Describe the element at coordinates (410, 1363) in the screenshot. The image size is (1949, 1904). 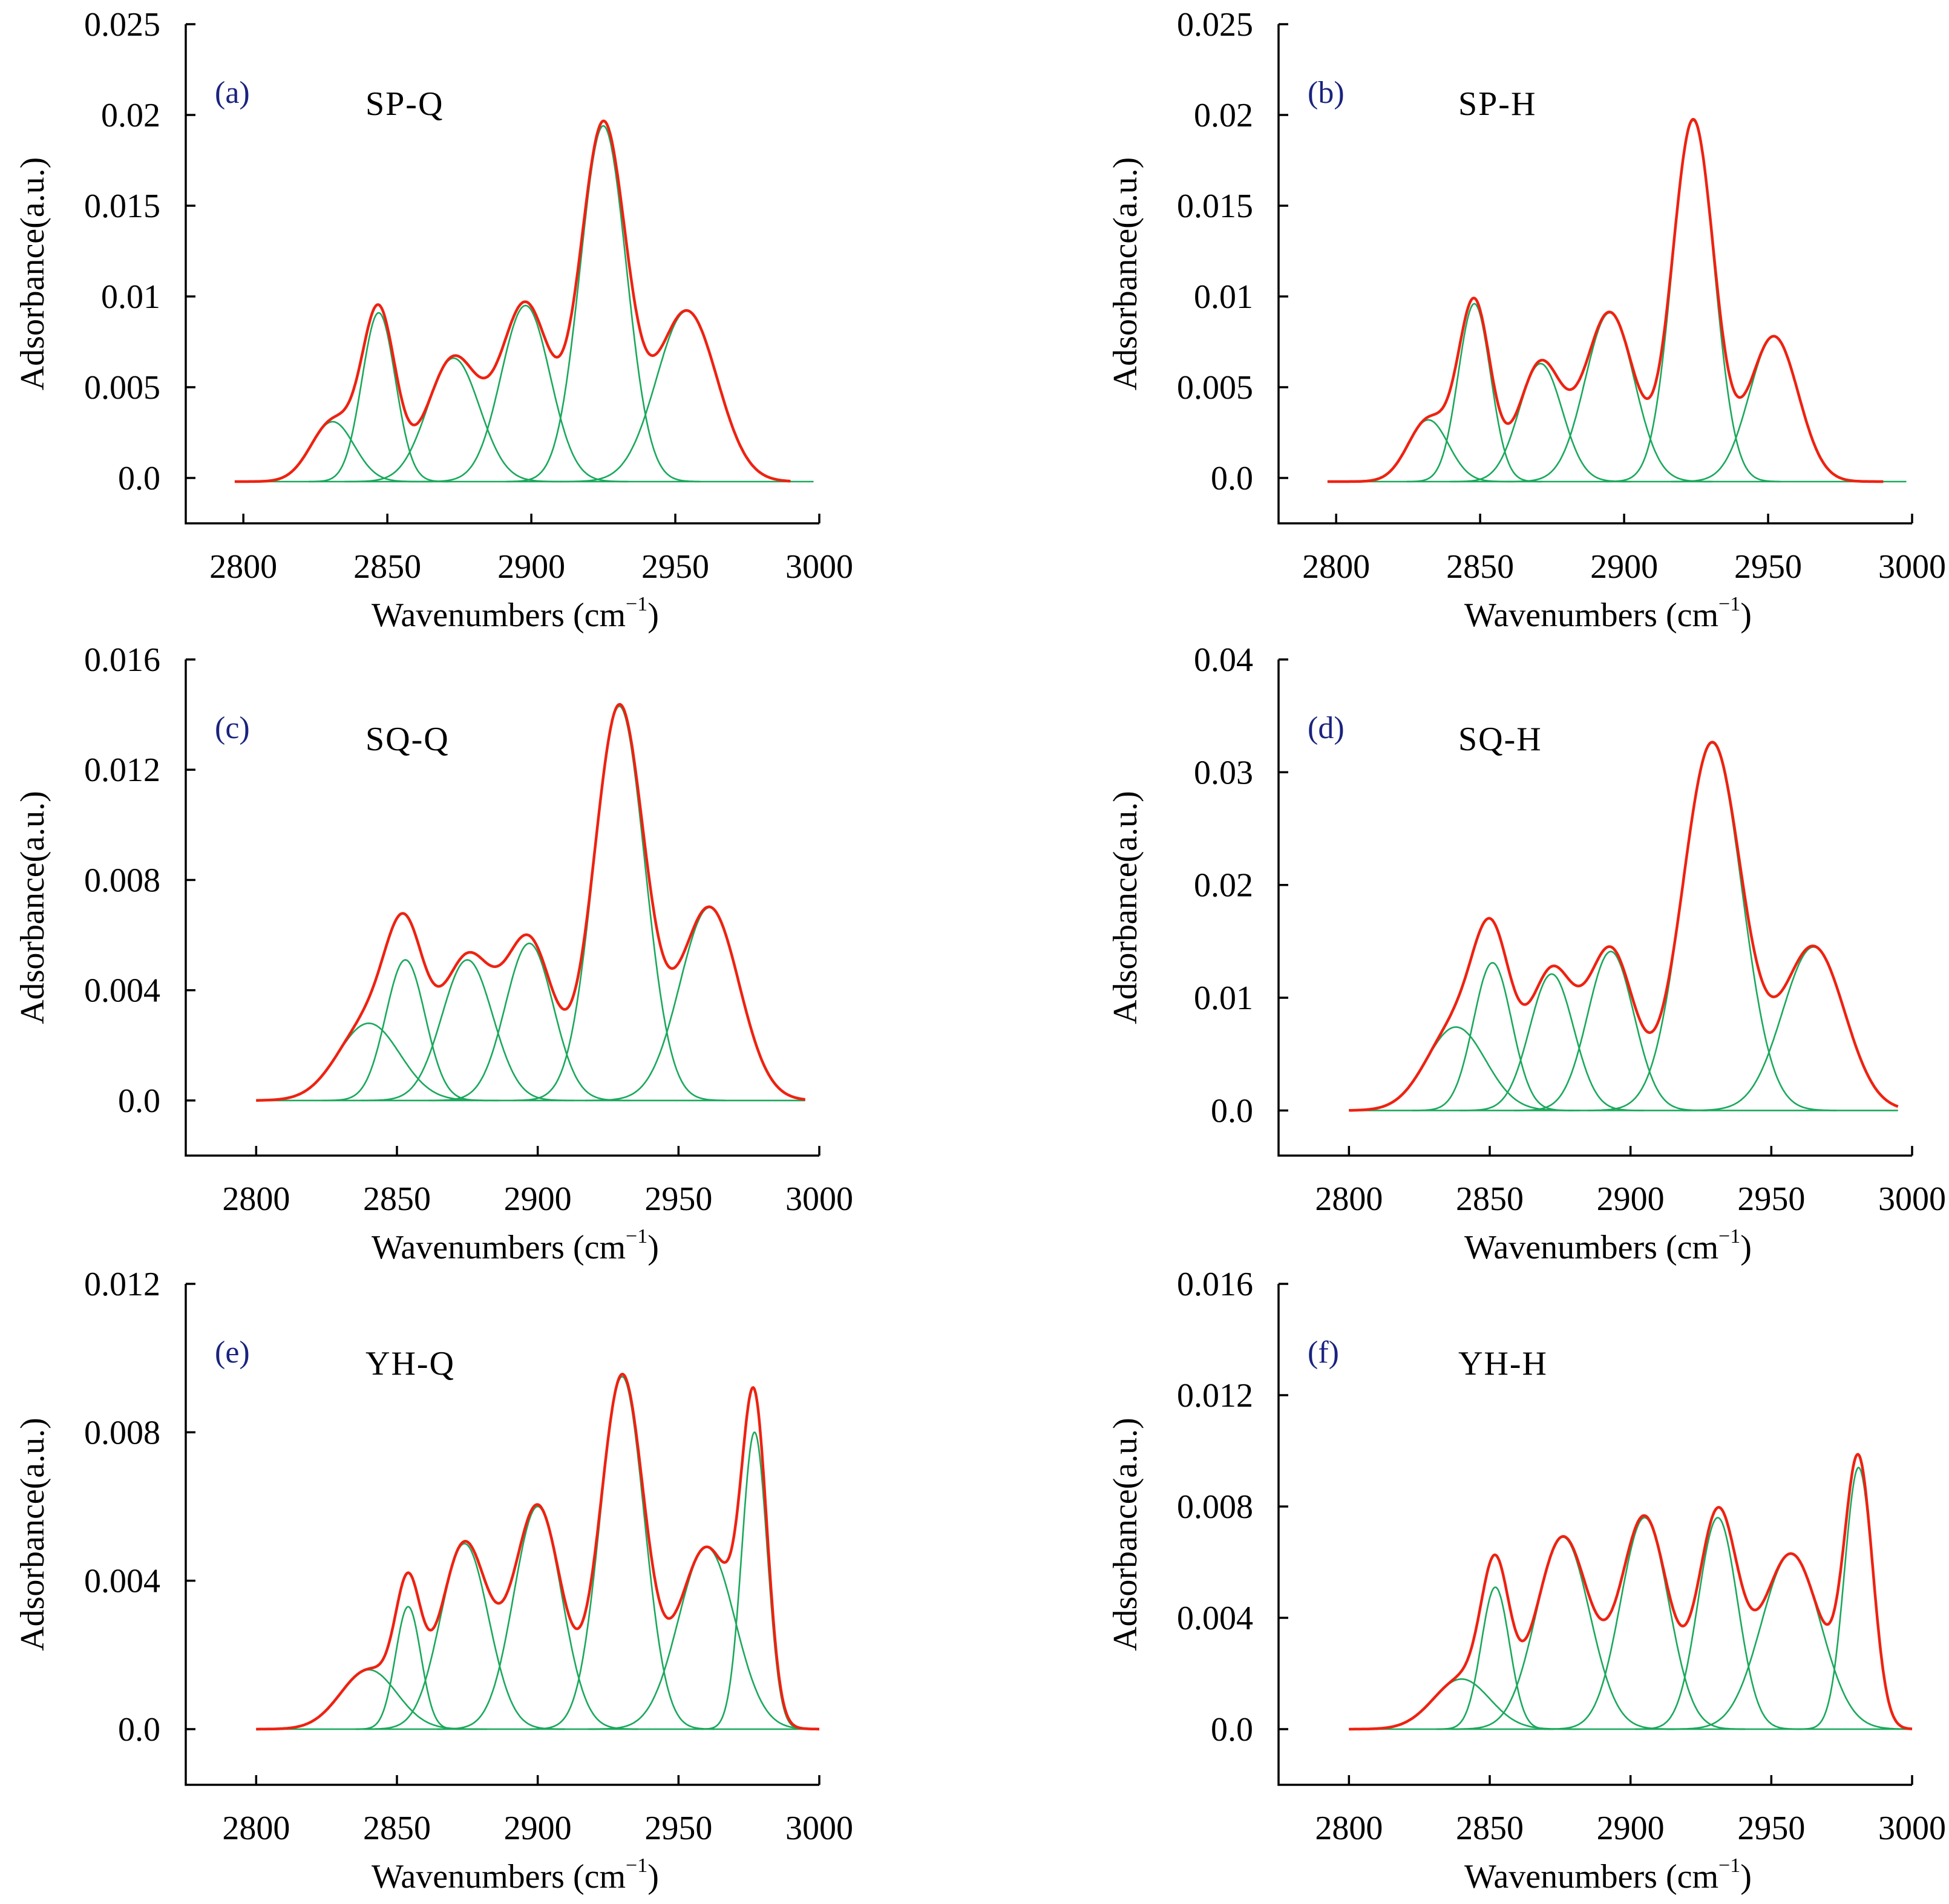
I see `sample-name: YH-Q` at that location.